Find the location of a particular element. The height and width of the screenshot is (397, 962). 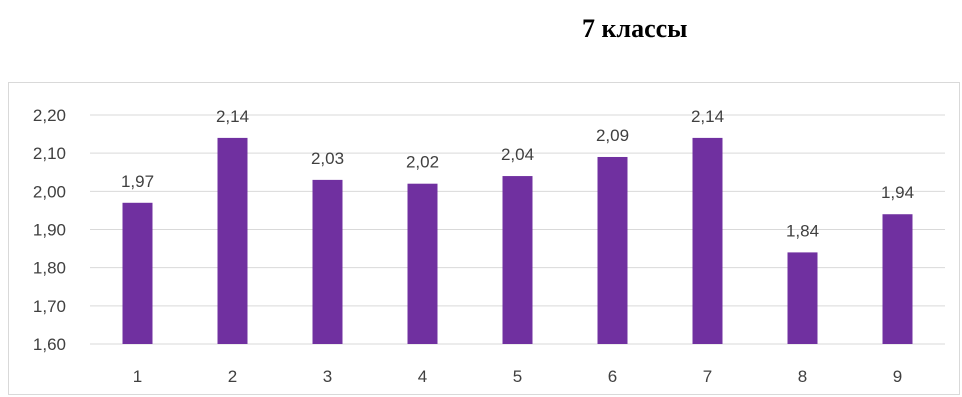

x-tick-label: 5 is located at coordinates (517, 376).